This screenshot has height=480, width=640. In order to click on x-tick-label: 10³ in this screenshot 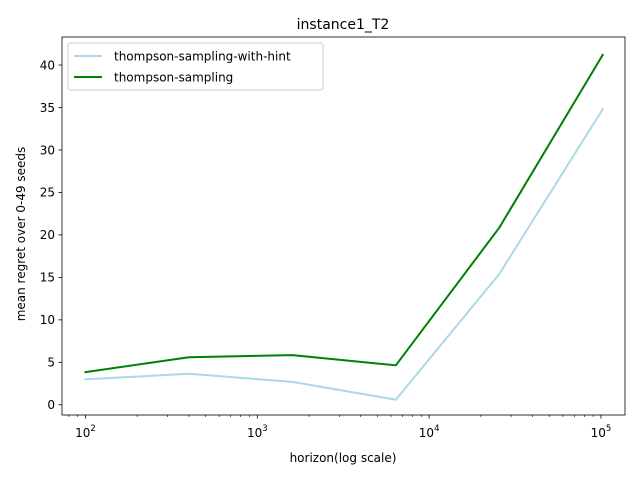, I will do `click(257, 432)`.